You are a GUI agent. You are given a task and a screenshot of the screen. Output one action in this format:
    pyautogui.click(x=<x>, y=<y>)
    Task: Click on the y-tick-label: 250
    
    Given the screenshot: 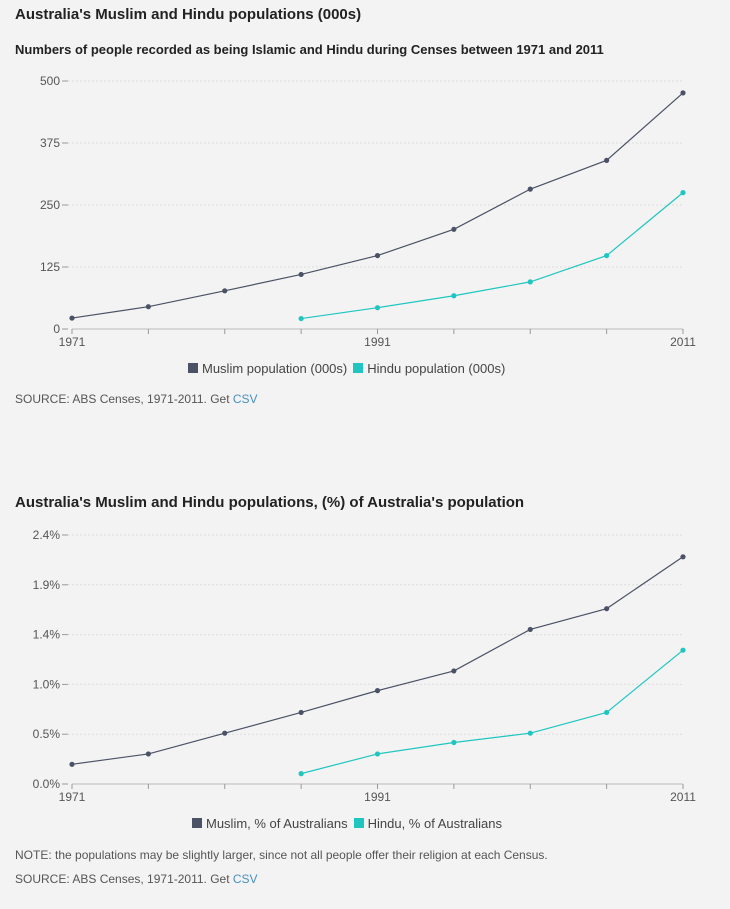 What is the action you would take?
    pyautogui.click(x=50, y=205)
    